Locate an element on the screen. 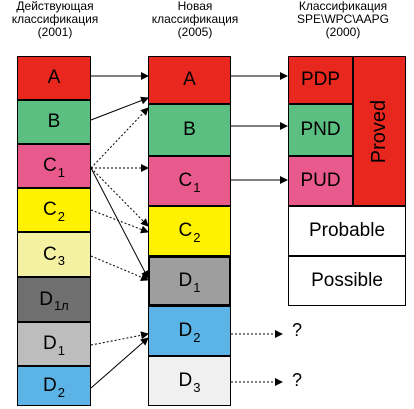 This screenshot has width=414, height=409. header-spe-classification: Классификация SPE\WPC\AAPG (2000) is located at coordinates (343, 19).